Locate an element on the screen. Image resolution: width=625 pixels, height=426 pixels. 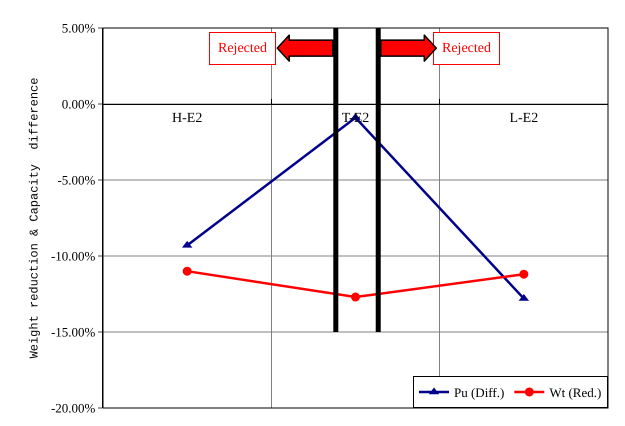
y-tick-label: 0.00% is located at coordinates (79, 104).